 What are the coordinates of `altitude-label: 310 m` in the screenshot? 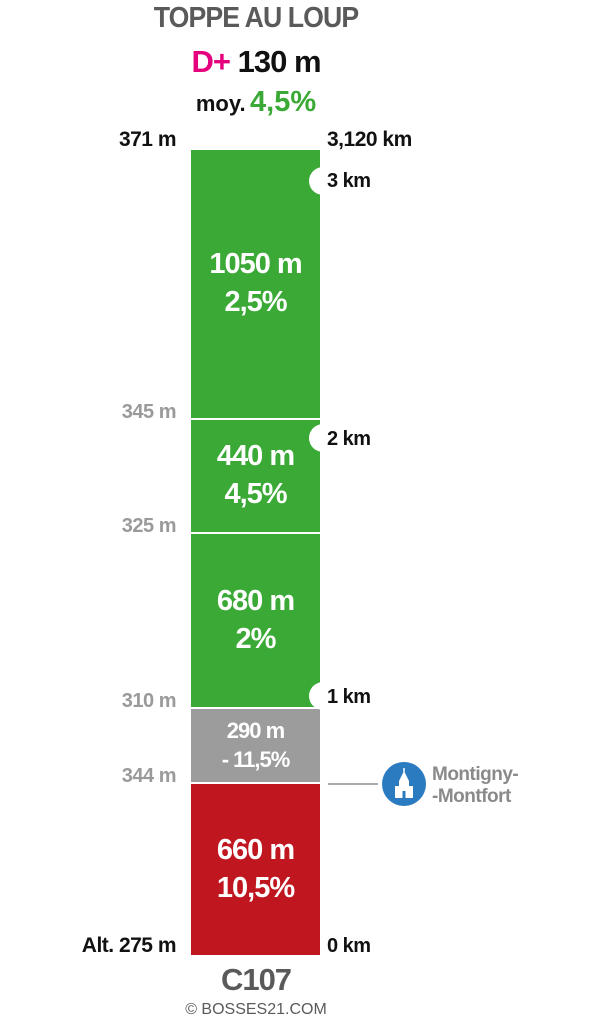 It's located at (149, 701).